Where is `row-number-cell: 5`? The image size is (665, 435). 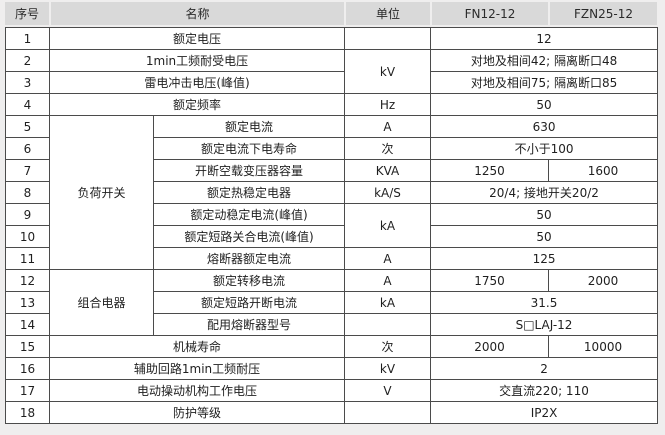 row-number-cell: 5 is located at coordinates (27, 126).